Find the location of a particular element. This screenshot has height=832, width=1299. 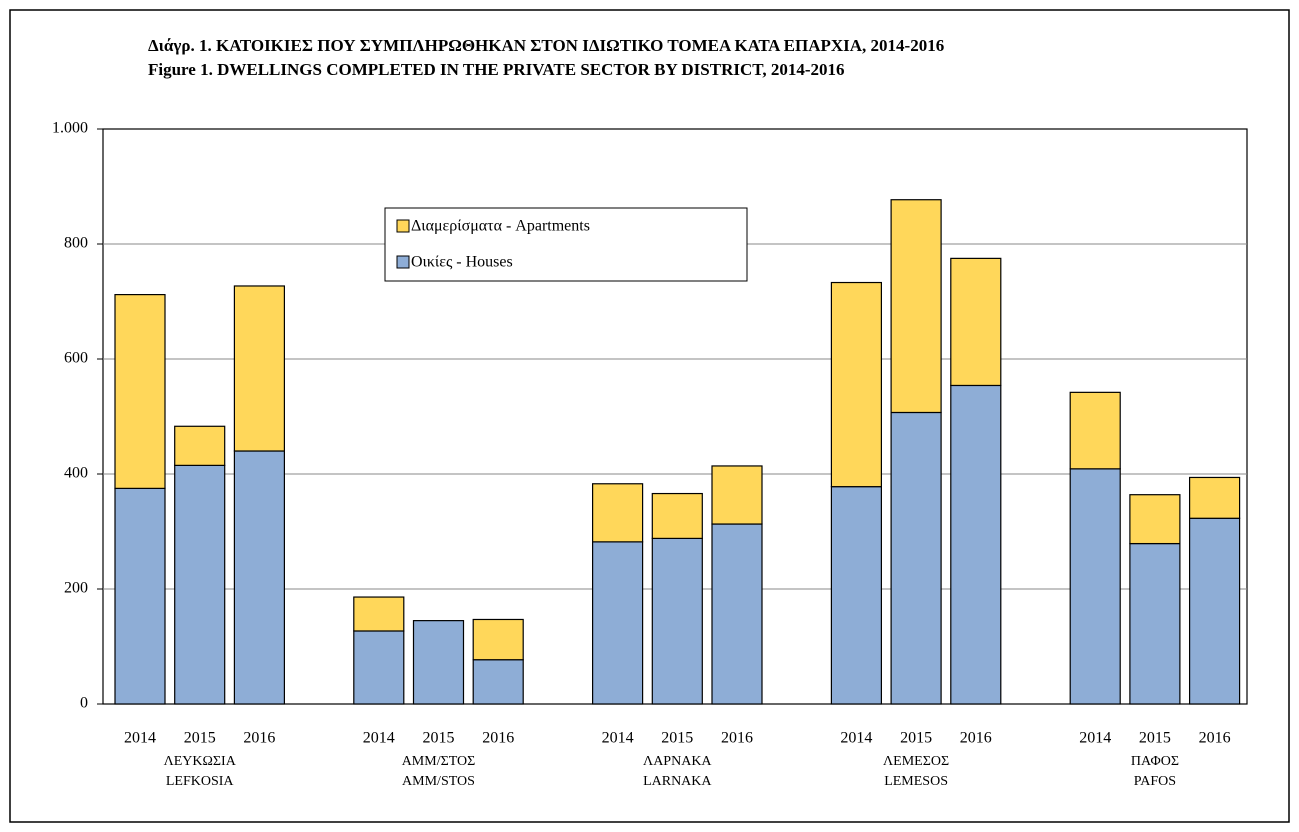

y-tick-label: 800 is located at coordinates (76, 243).